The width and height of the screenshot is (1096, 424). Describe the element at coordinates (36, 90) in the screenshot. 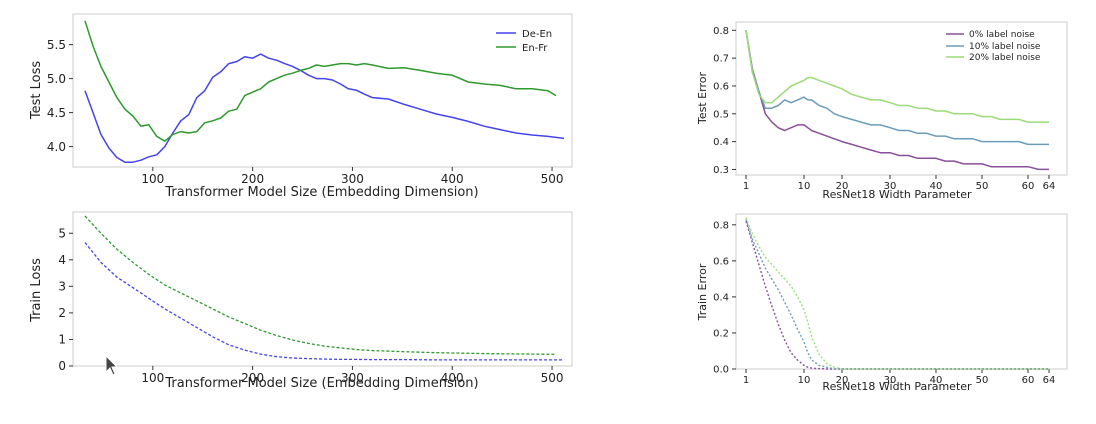

I see `panel0-ylabel: Test Loss` at that location.